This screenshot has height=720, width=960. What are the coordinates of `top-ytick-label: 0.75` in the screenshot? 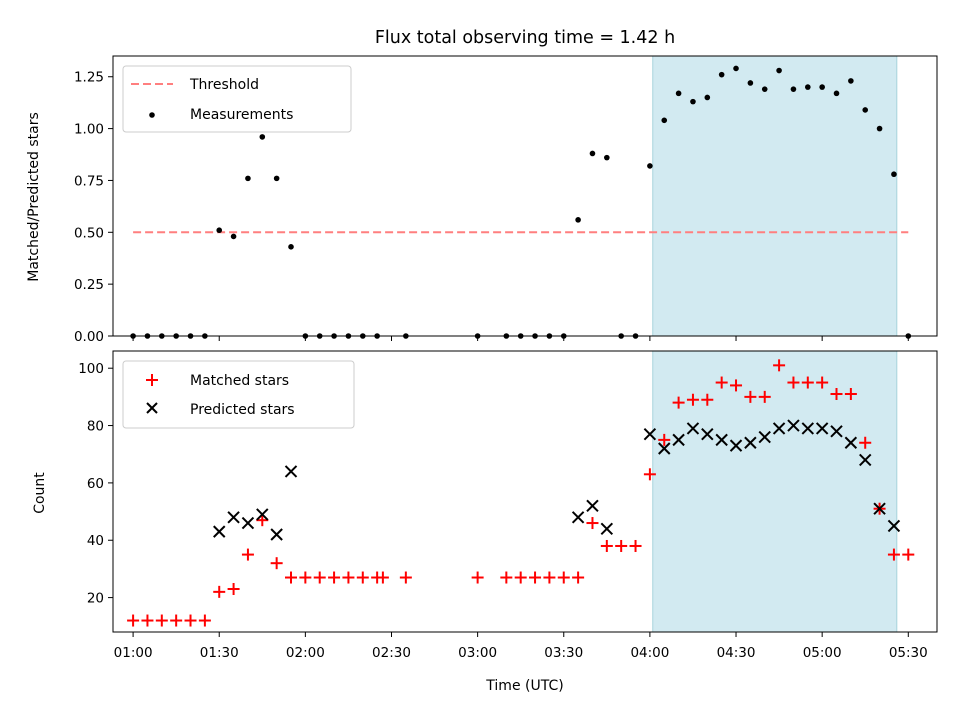 It's located at (89, 181).